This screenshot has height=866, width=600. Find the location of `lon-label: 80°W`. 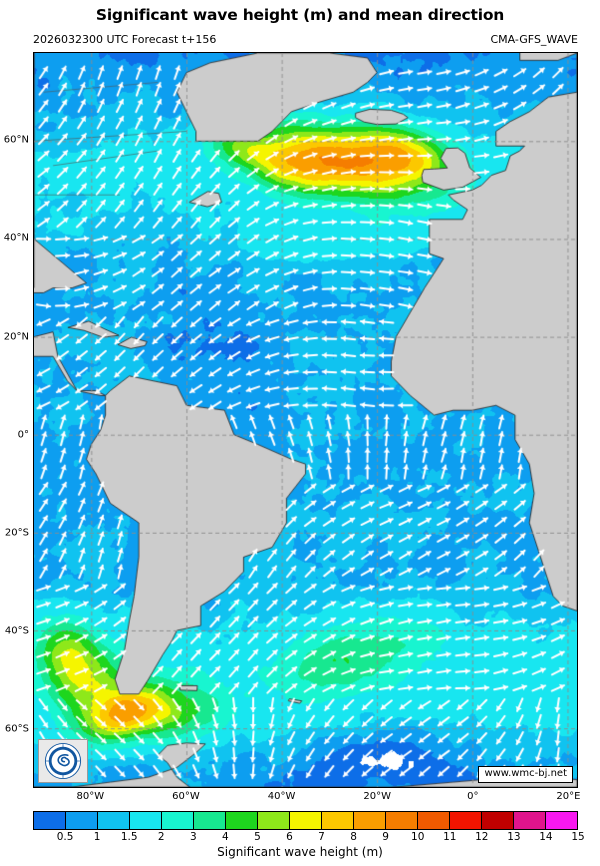

lon-label: 80°W is located at coordinates (90, 796).